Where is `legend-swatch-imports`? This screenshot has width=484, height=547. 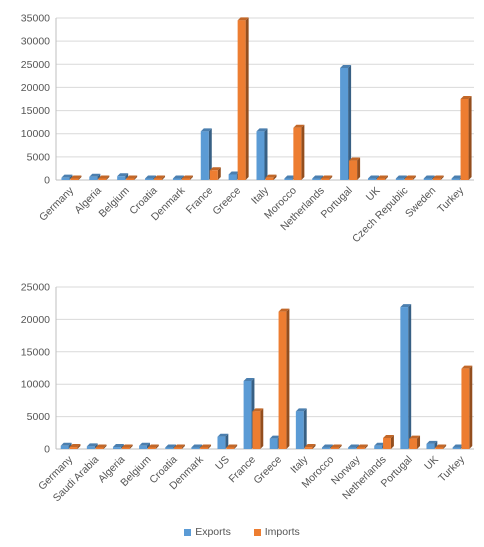
legend-swatch-imports is located at coordinates (257, 532).